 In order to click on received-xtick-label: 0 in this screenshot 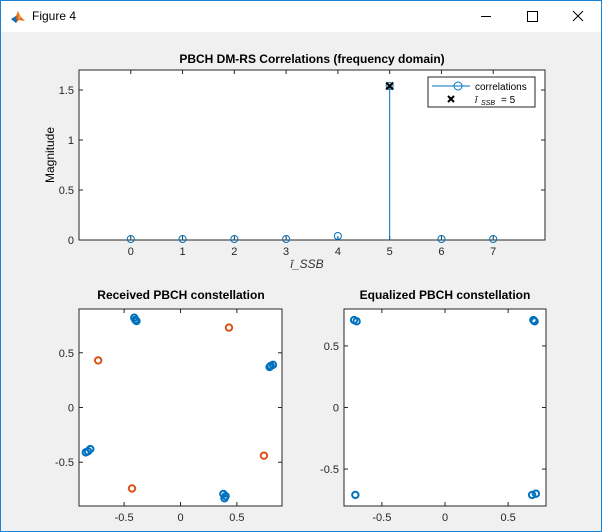, I will do `click(180, 518)`.